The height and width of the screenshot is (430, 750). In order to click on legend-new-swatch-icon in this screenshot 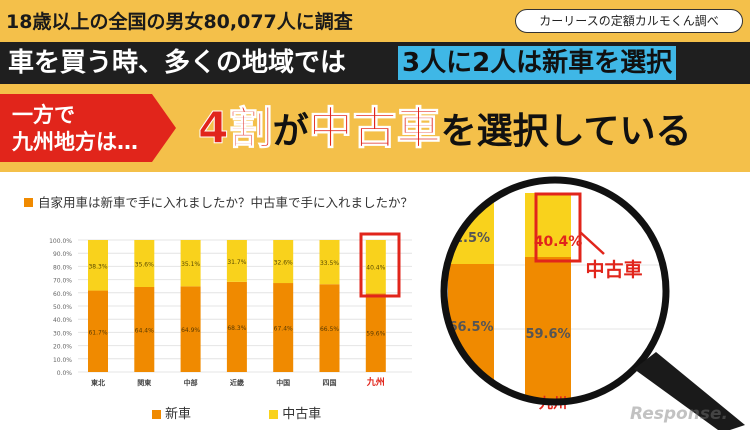, I will do `click(156, 414)`.